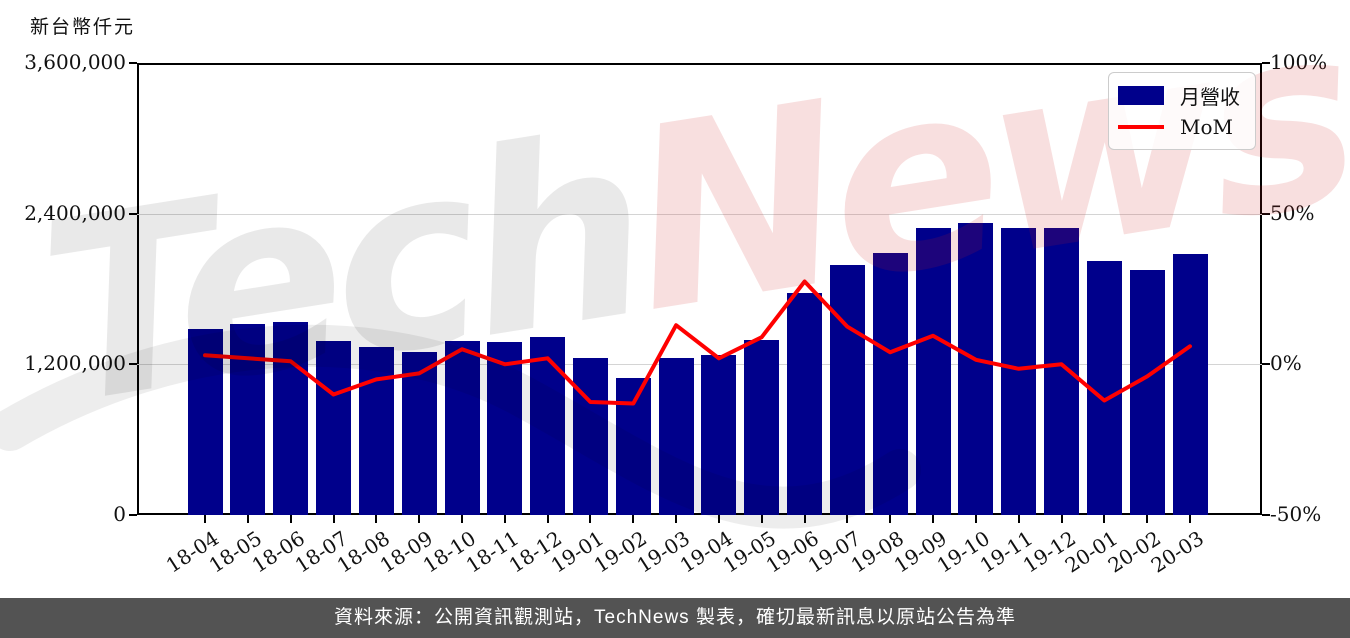 Image resolution: width=1350 pixels, height=638 pixels. What do you see at coordinates (1141, 127) in the screenshot?
I see `mom-swatch` at bounding box center [1141, 127].